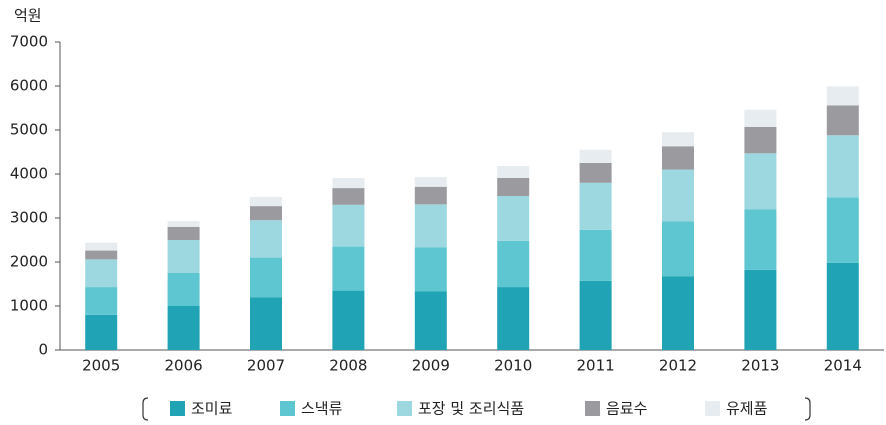 Image resolution: width=886 pixels, height=425 pixels. What do you see at coordinates (29, 218) in the screenshot?
I see `y-tick-label: 3000` at bounding box center [29, 218].